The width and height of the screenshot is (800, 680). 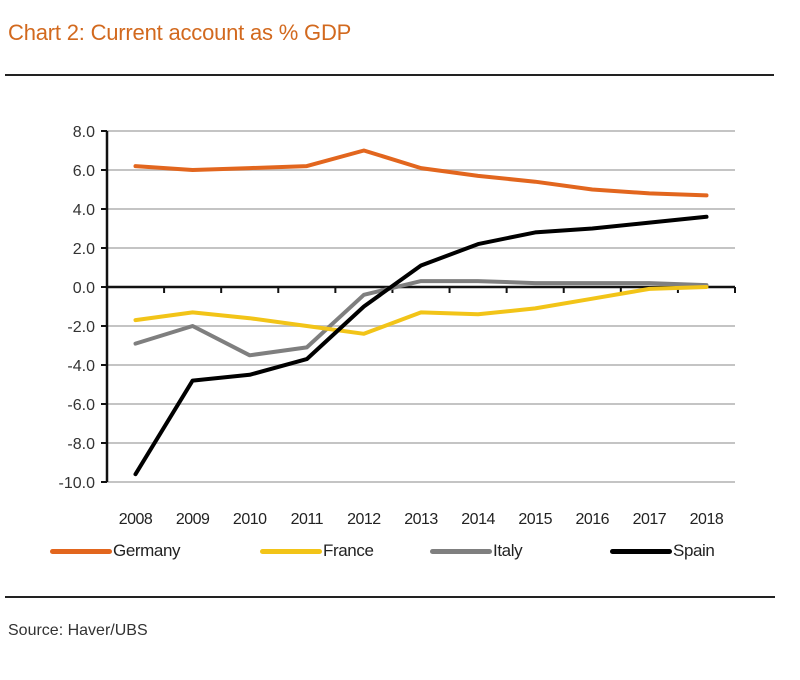 I want to click on source-note: Source: Haver/UBS, so click(x=78, y=630).